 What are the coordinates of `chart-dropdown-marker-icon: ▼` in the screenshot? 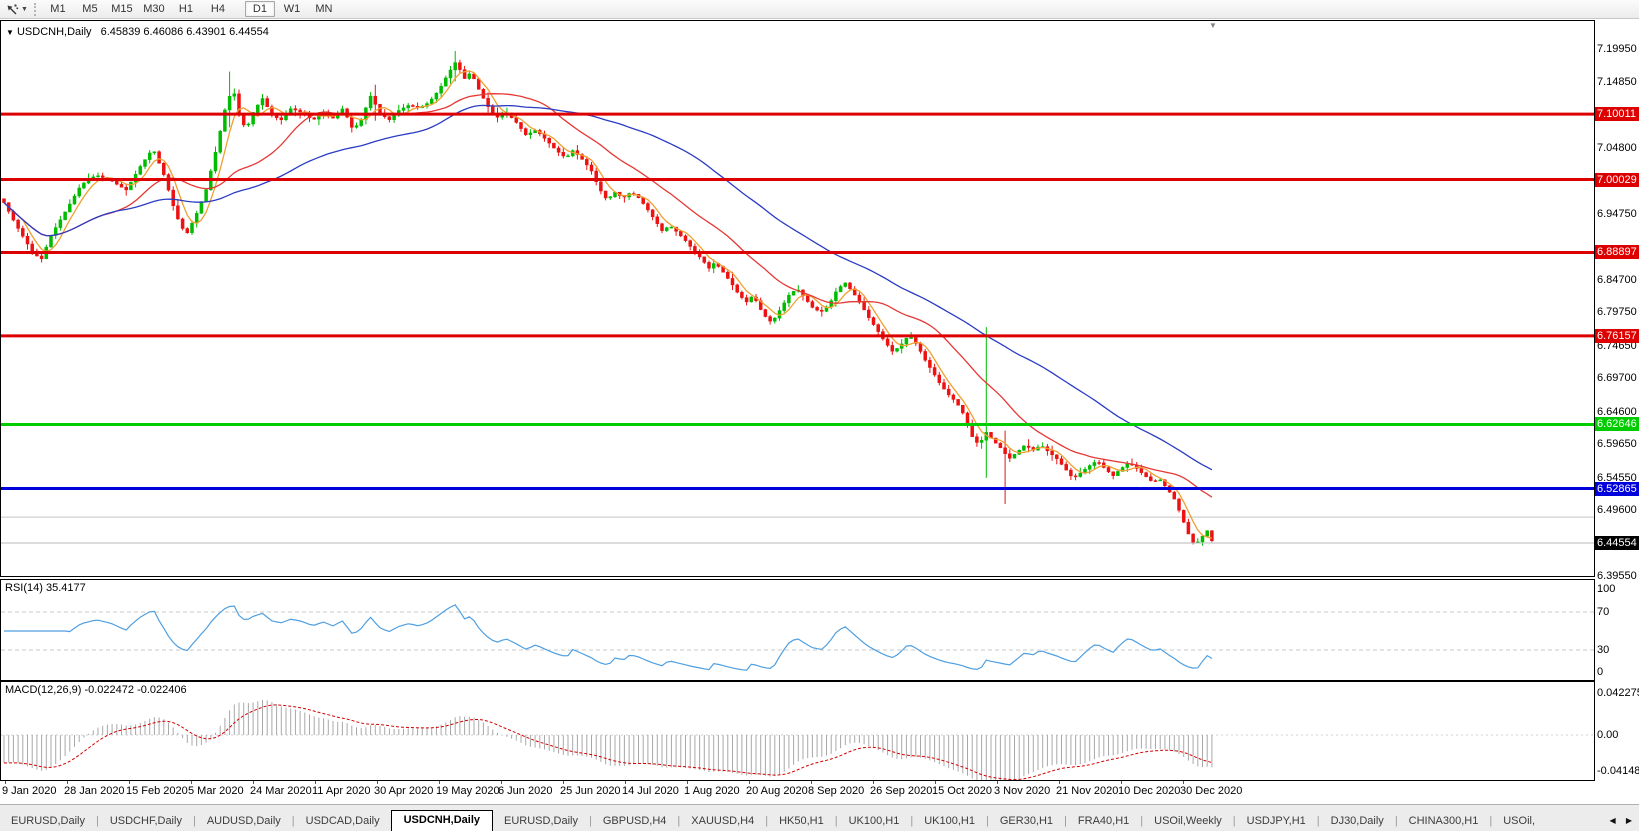 It's located at (10, 32).